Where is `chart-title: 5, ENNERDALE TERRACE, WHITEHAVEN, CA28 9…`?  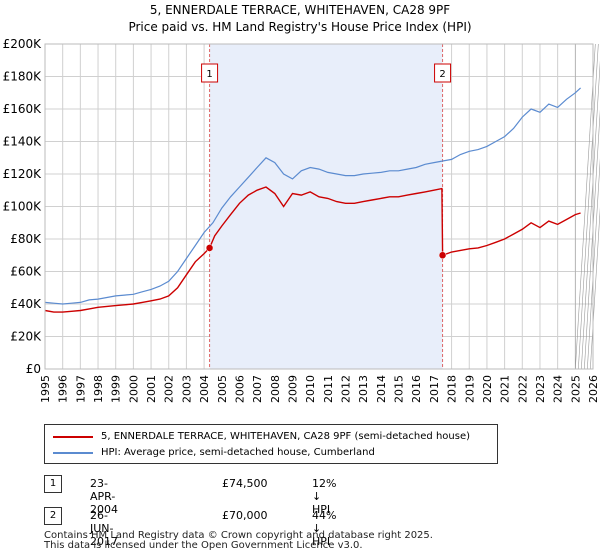
chart-title: 5, ENNERDALE TERRACE, WHITEHAVEN, CA28 9… is located at coordinates (300, 10).